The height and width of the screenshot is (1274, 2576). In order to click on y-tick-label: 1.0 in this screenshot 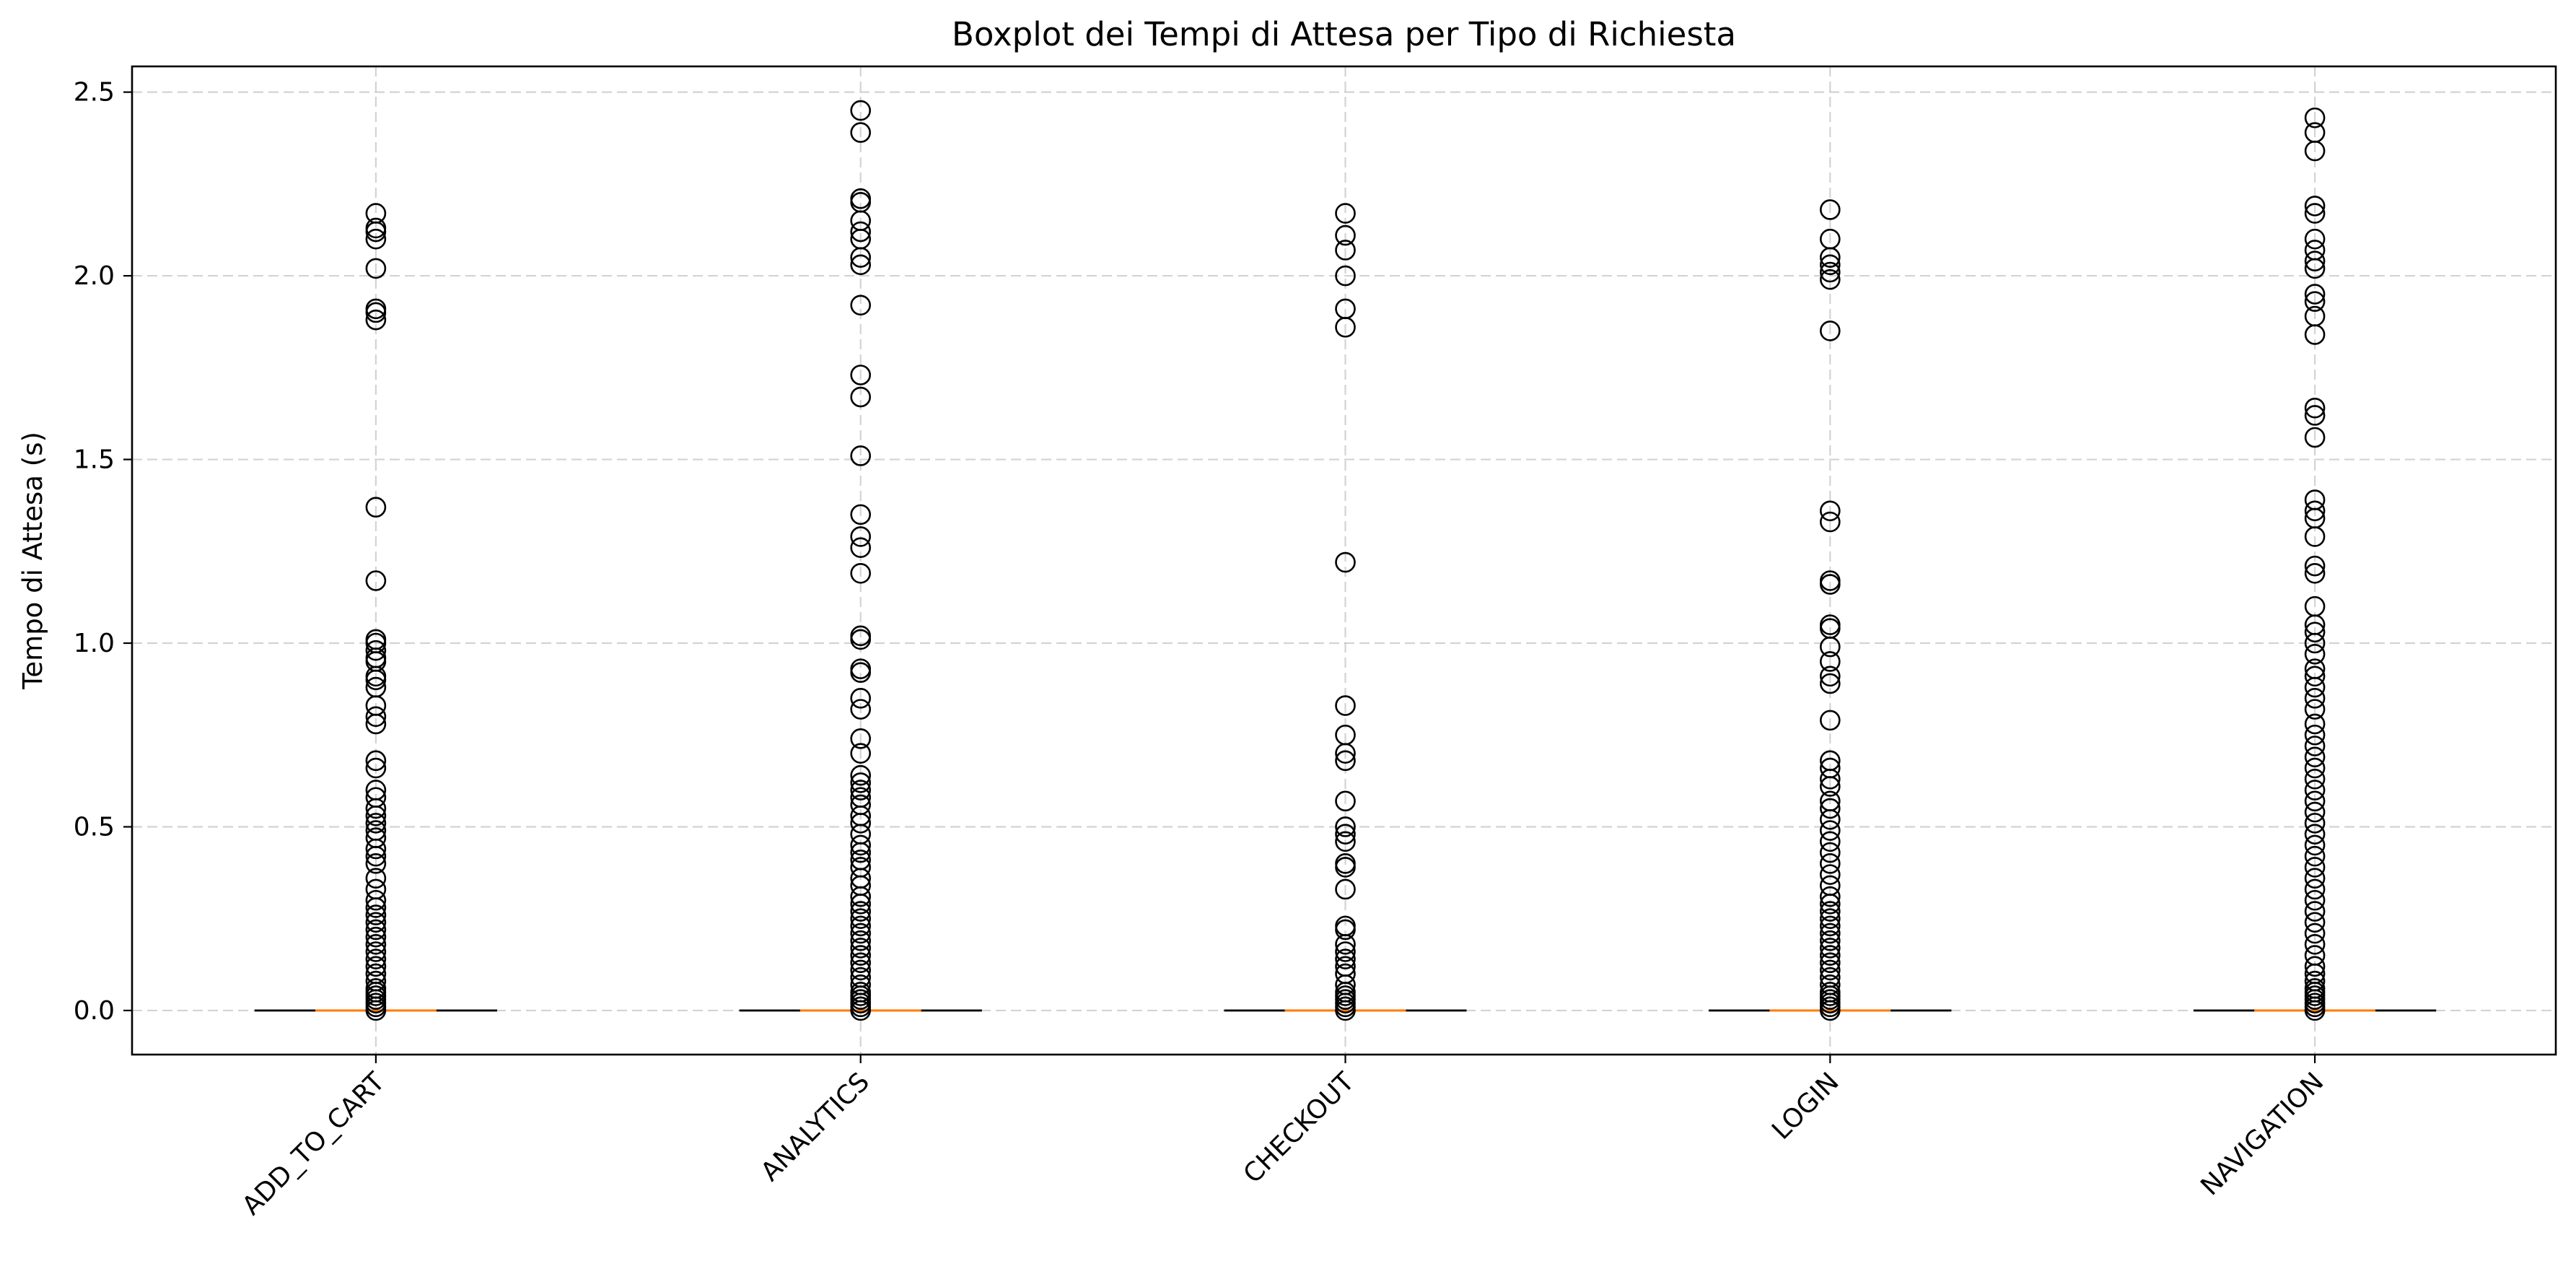, I will do `click(94, 644)`.